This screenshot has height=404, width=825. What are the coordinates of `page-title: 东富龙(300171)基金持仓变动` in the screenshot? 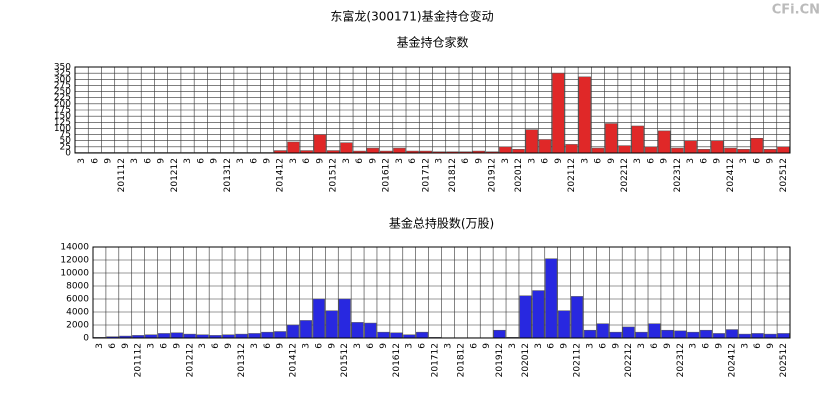 It's located at (411, 16).